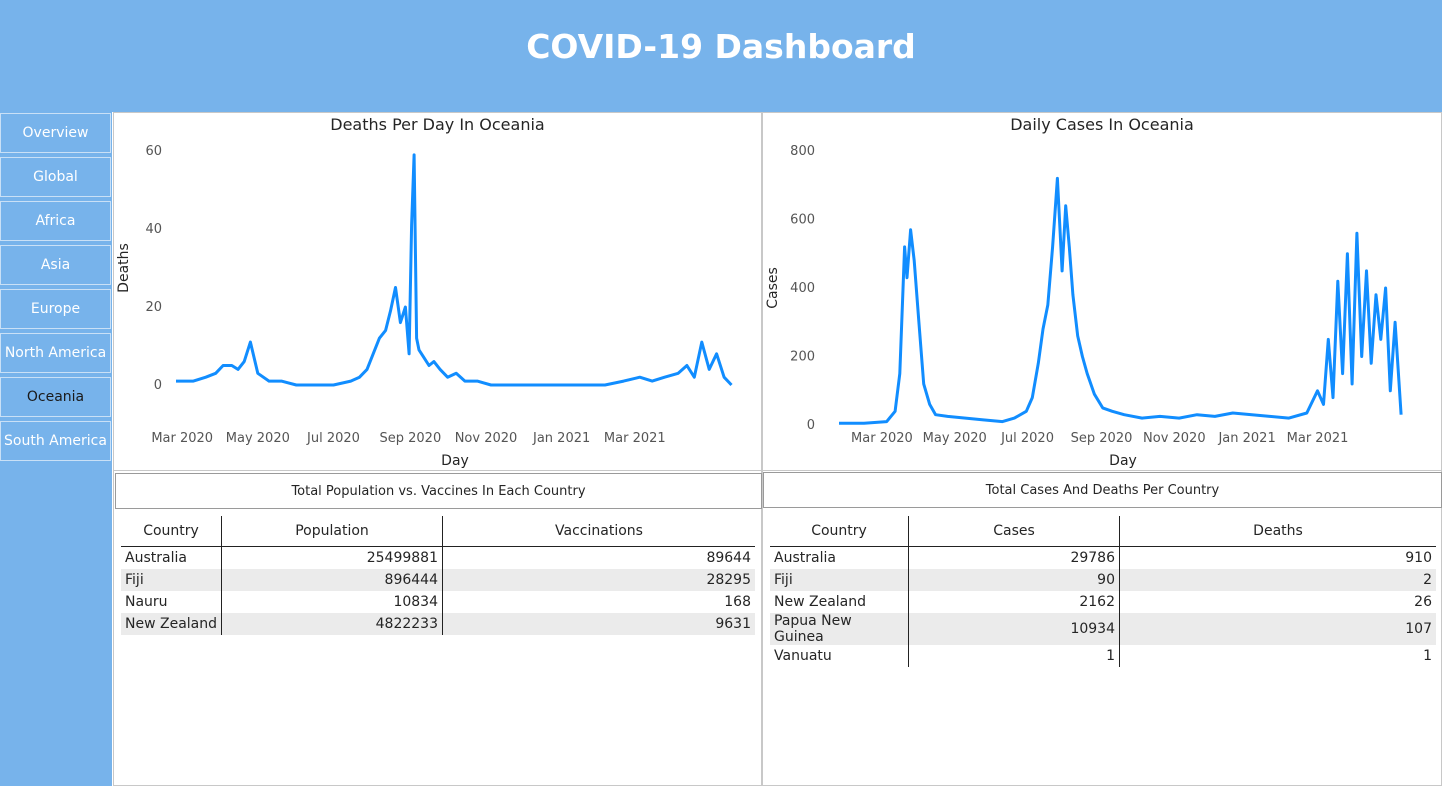 This screenshot has width=1442, height=786. Describe the element at coordinates (1014, 629) in the screenshot. I see `cell-cases: 10934` at that location.